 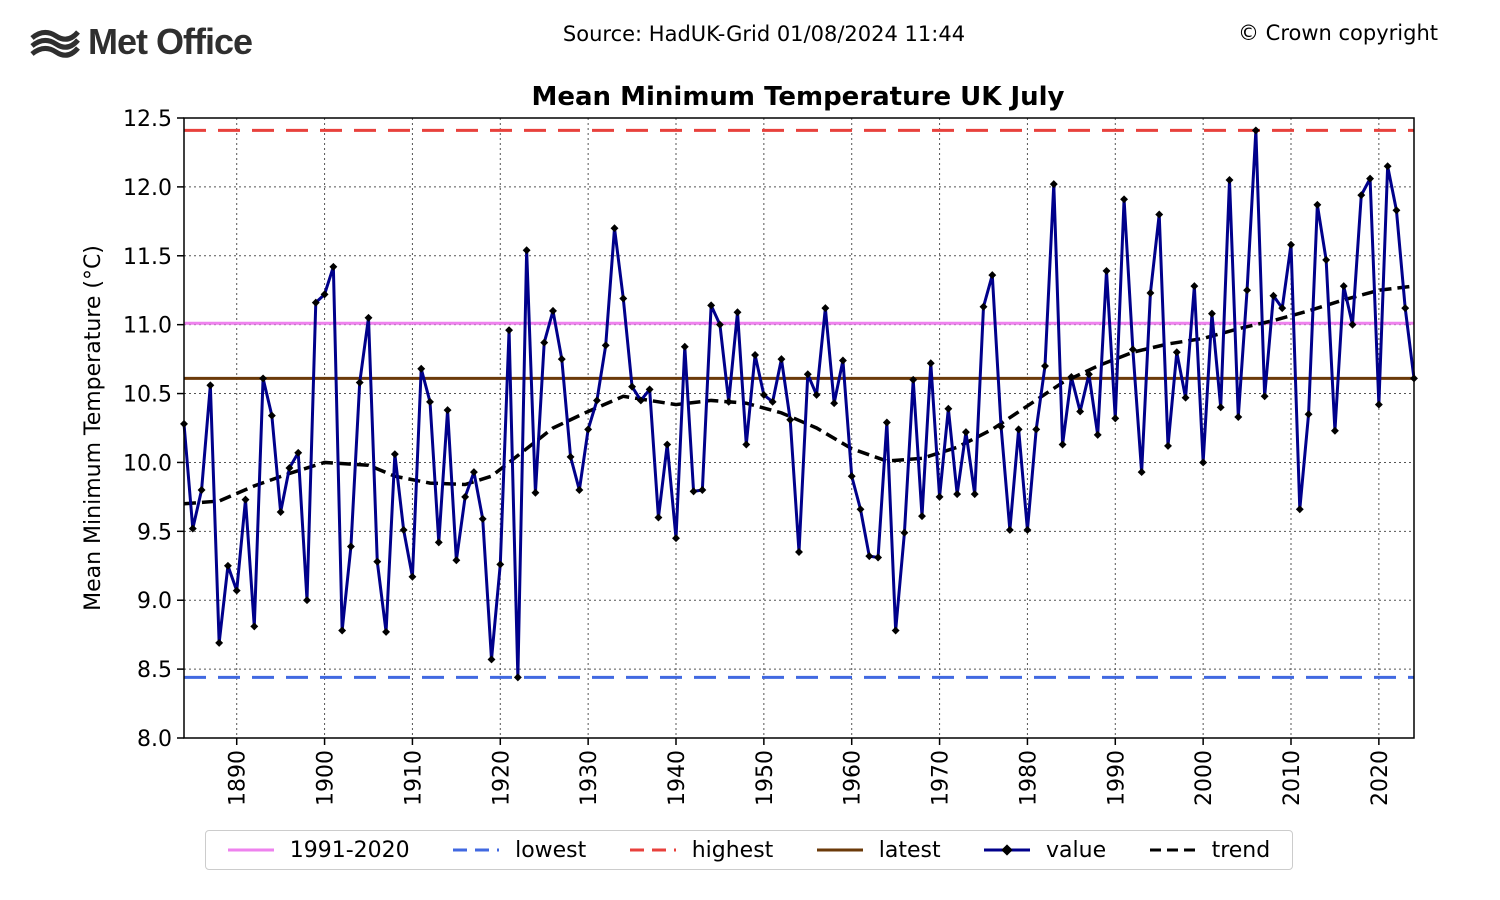 What do you see at coordinates (798, 97) in the screenshot?
I see `chart-title: Mean Minimum Temperature UK July` at bounding box center [798, 97].